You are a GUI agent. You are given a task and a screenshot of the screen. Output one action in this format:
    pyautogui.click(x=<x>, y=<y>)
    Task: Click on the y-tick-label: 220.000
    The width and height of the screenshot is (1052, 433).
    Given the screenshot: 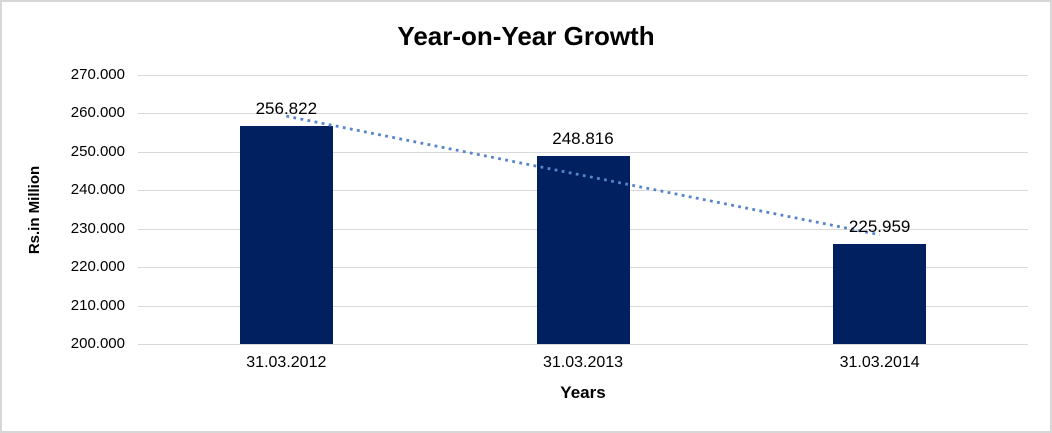 What is the action you would take?
    pyautogui.click(x=97, y=267)
    